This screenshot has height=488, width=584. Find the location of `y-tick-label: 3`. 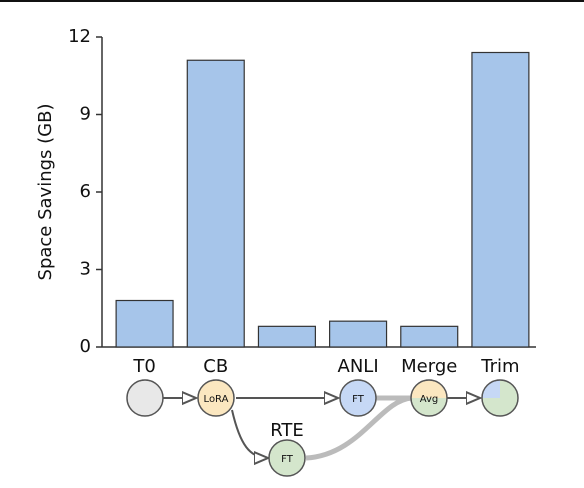

y-tick-label: 3 is located at coordinates (85, 269).